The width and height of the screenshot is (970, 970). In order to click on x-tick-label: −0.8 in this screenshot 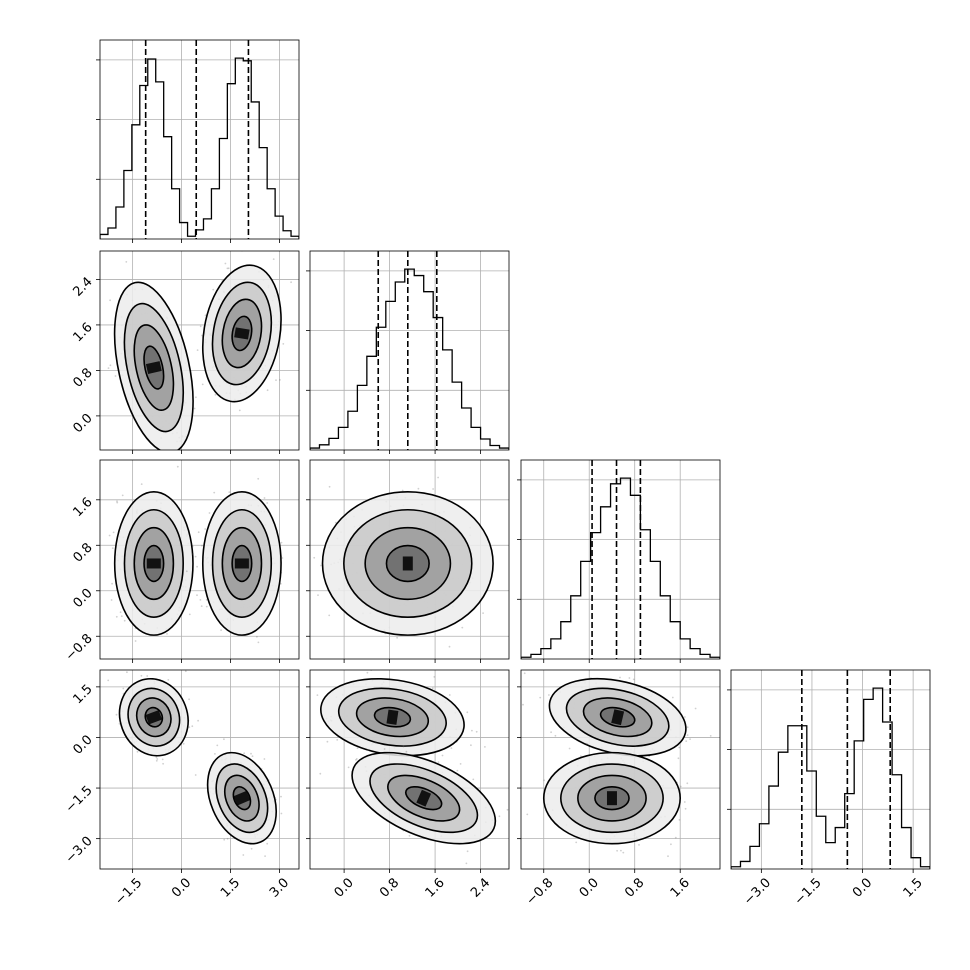, I will do `click(540, 891)`.